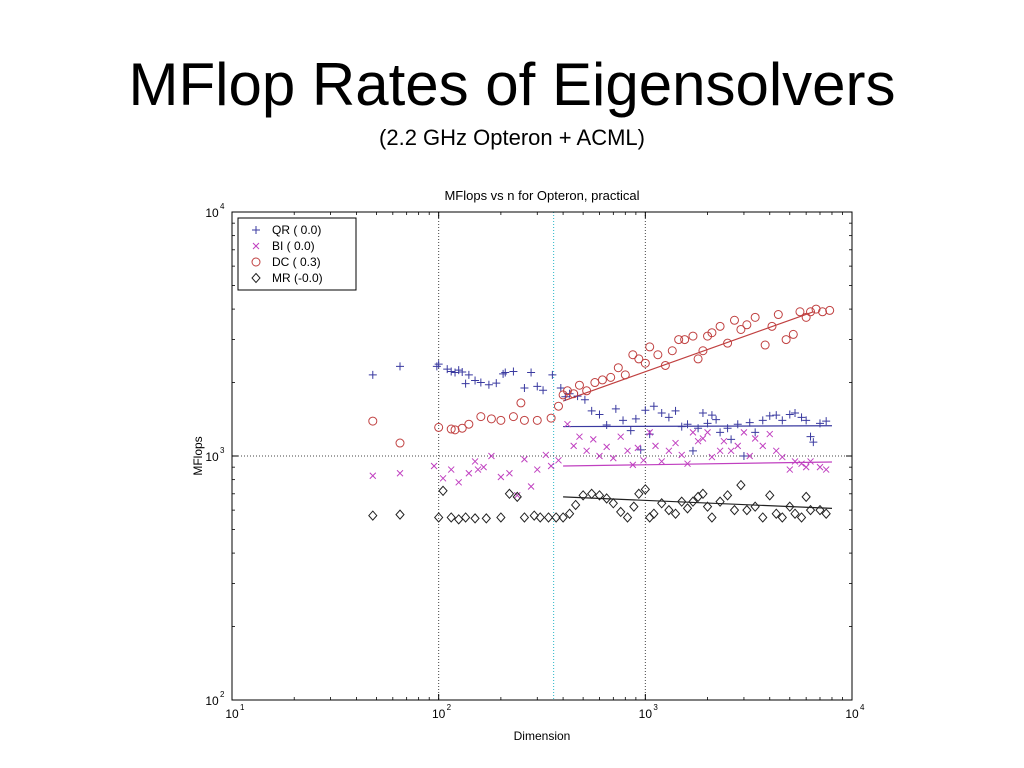 Image resolution: width=1024 pixels, height=768 pixels. Describe the element at coordinates (862, 707) in the screenshot. I see `x-tick-label-exponent: 4` at that location.